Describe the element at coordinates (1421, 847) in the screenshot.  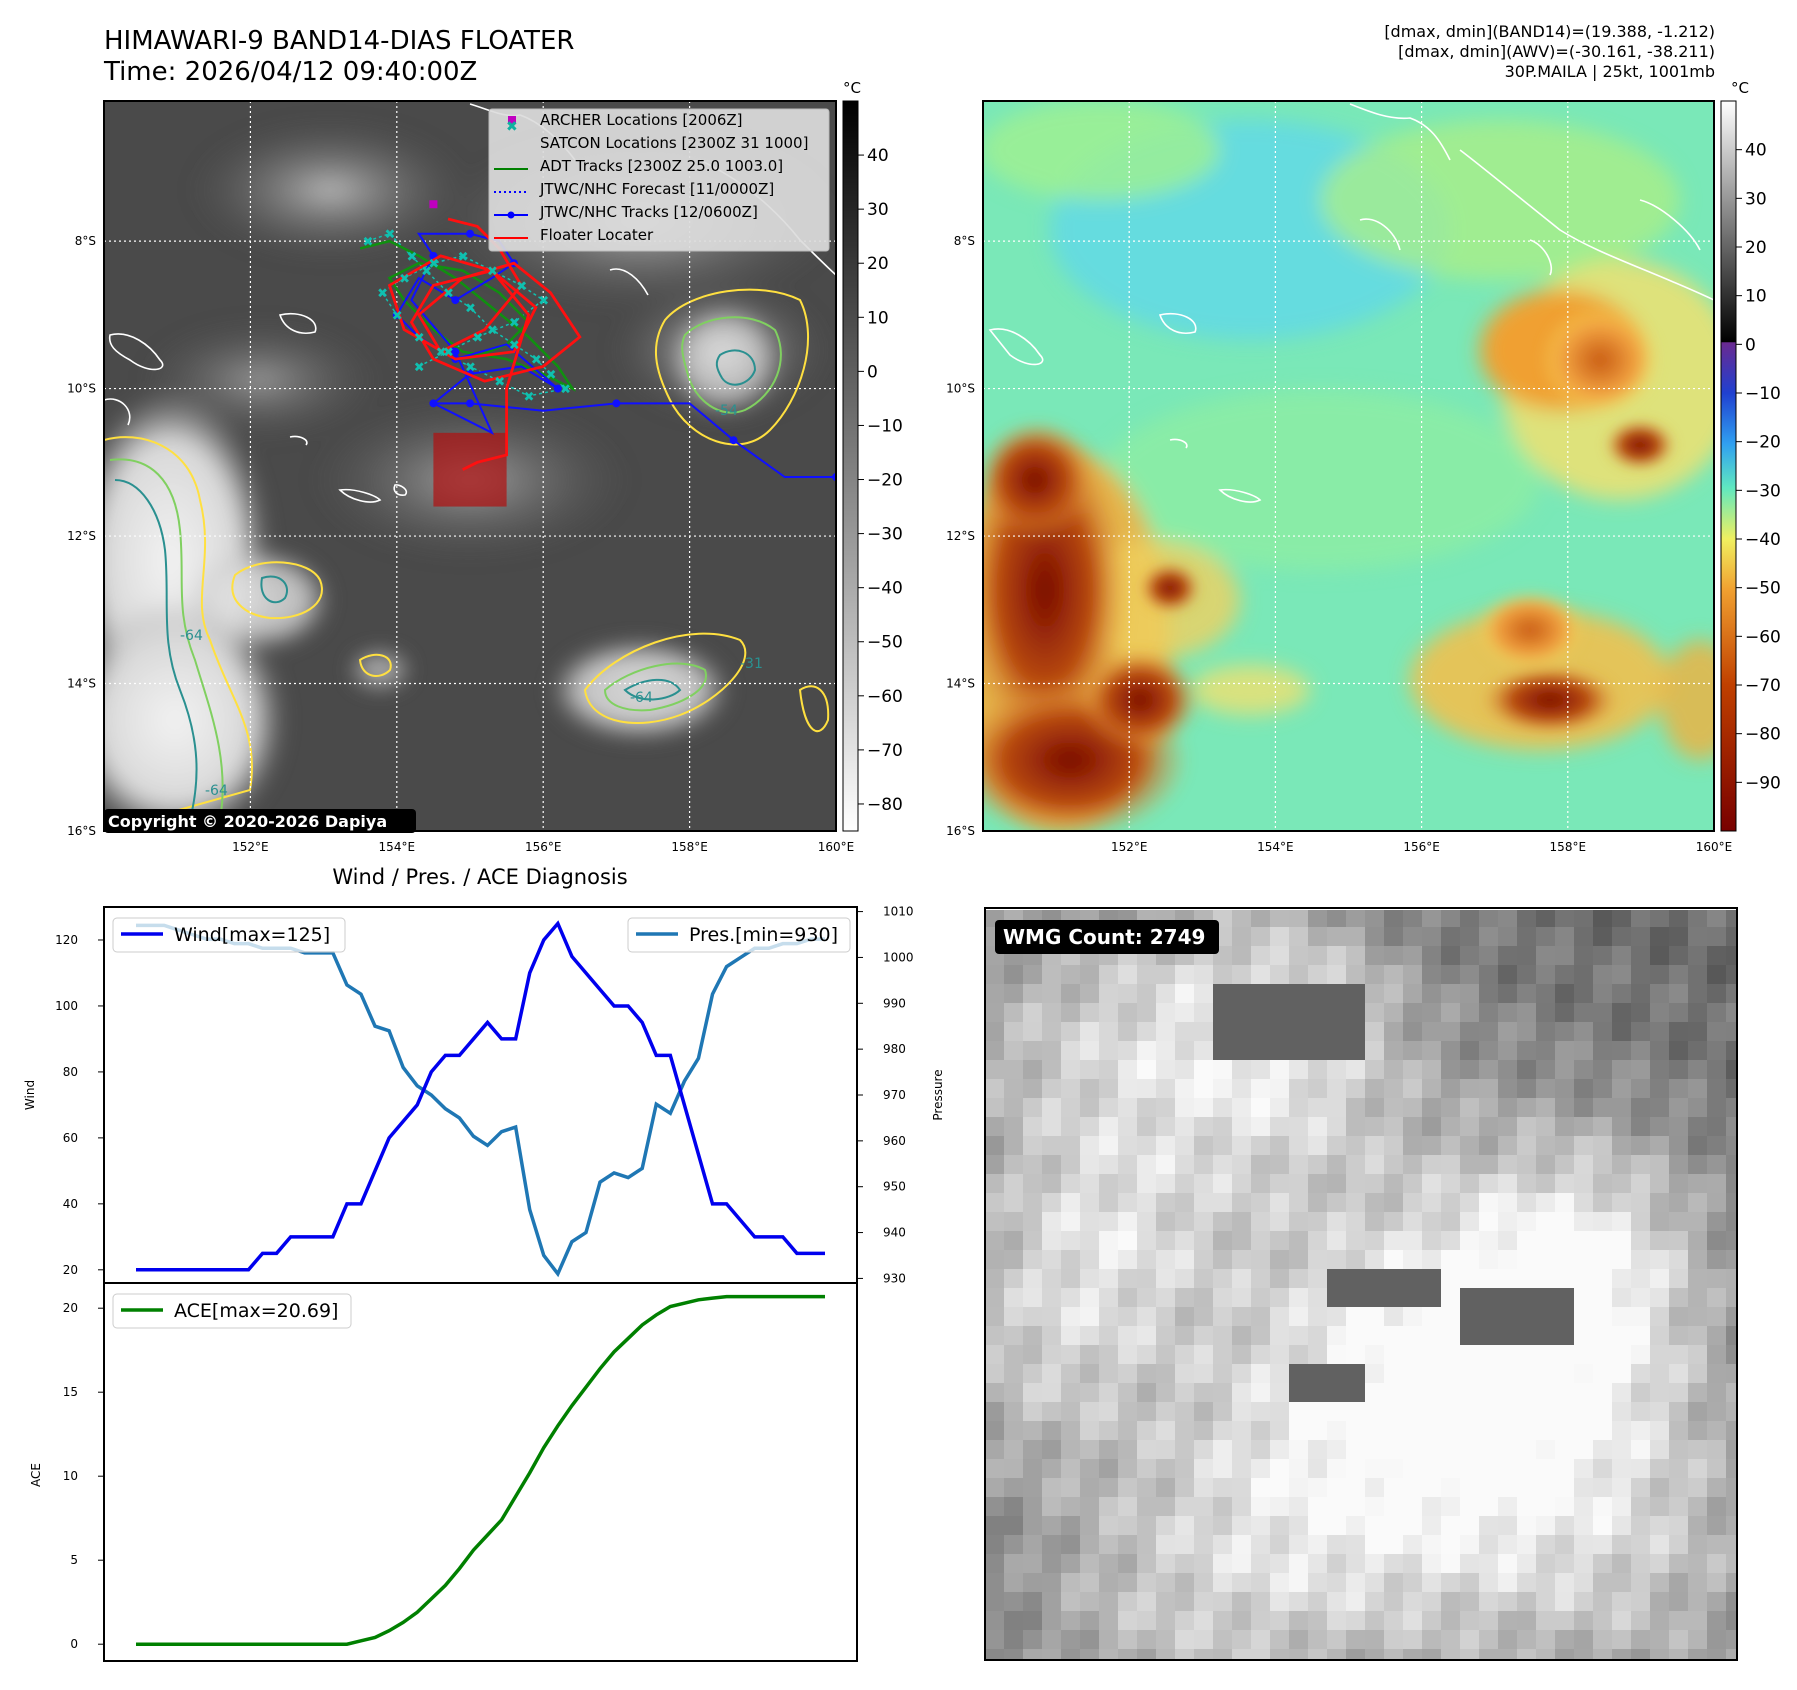
I see `lon-label: 156°E` at that location.